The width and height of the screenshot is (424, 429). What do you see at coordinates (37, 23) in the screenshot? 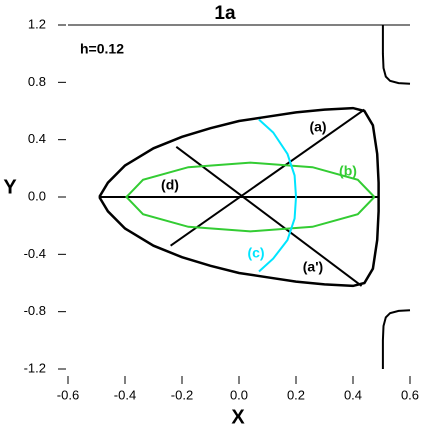
I see `y-tick-label: 1.2` at bounding box center [37, 23].